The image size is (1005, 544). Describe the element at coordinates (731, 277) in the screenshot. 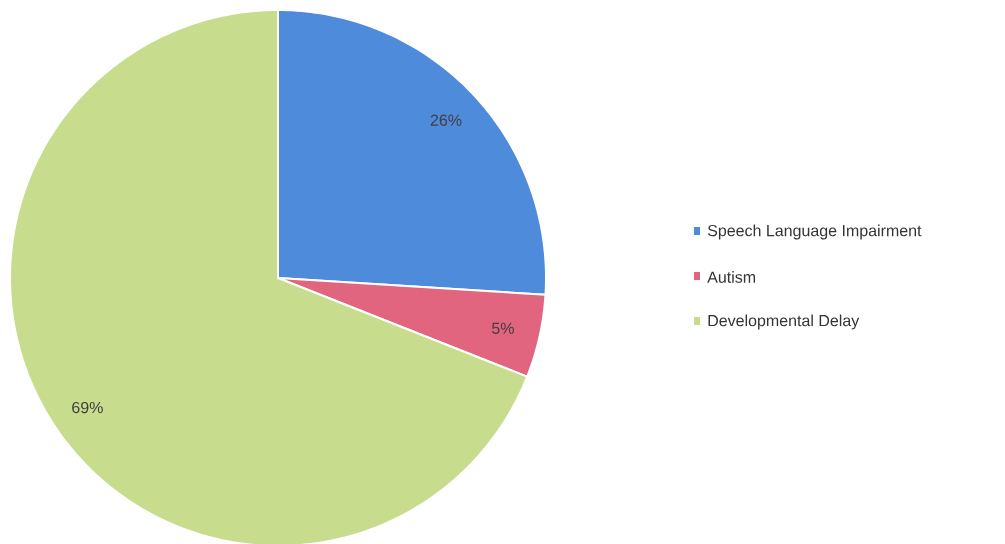

I see `legend-label: Autism` at that location.